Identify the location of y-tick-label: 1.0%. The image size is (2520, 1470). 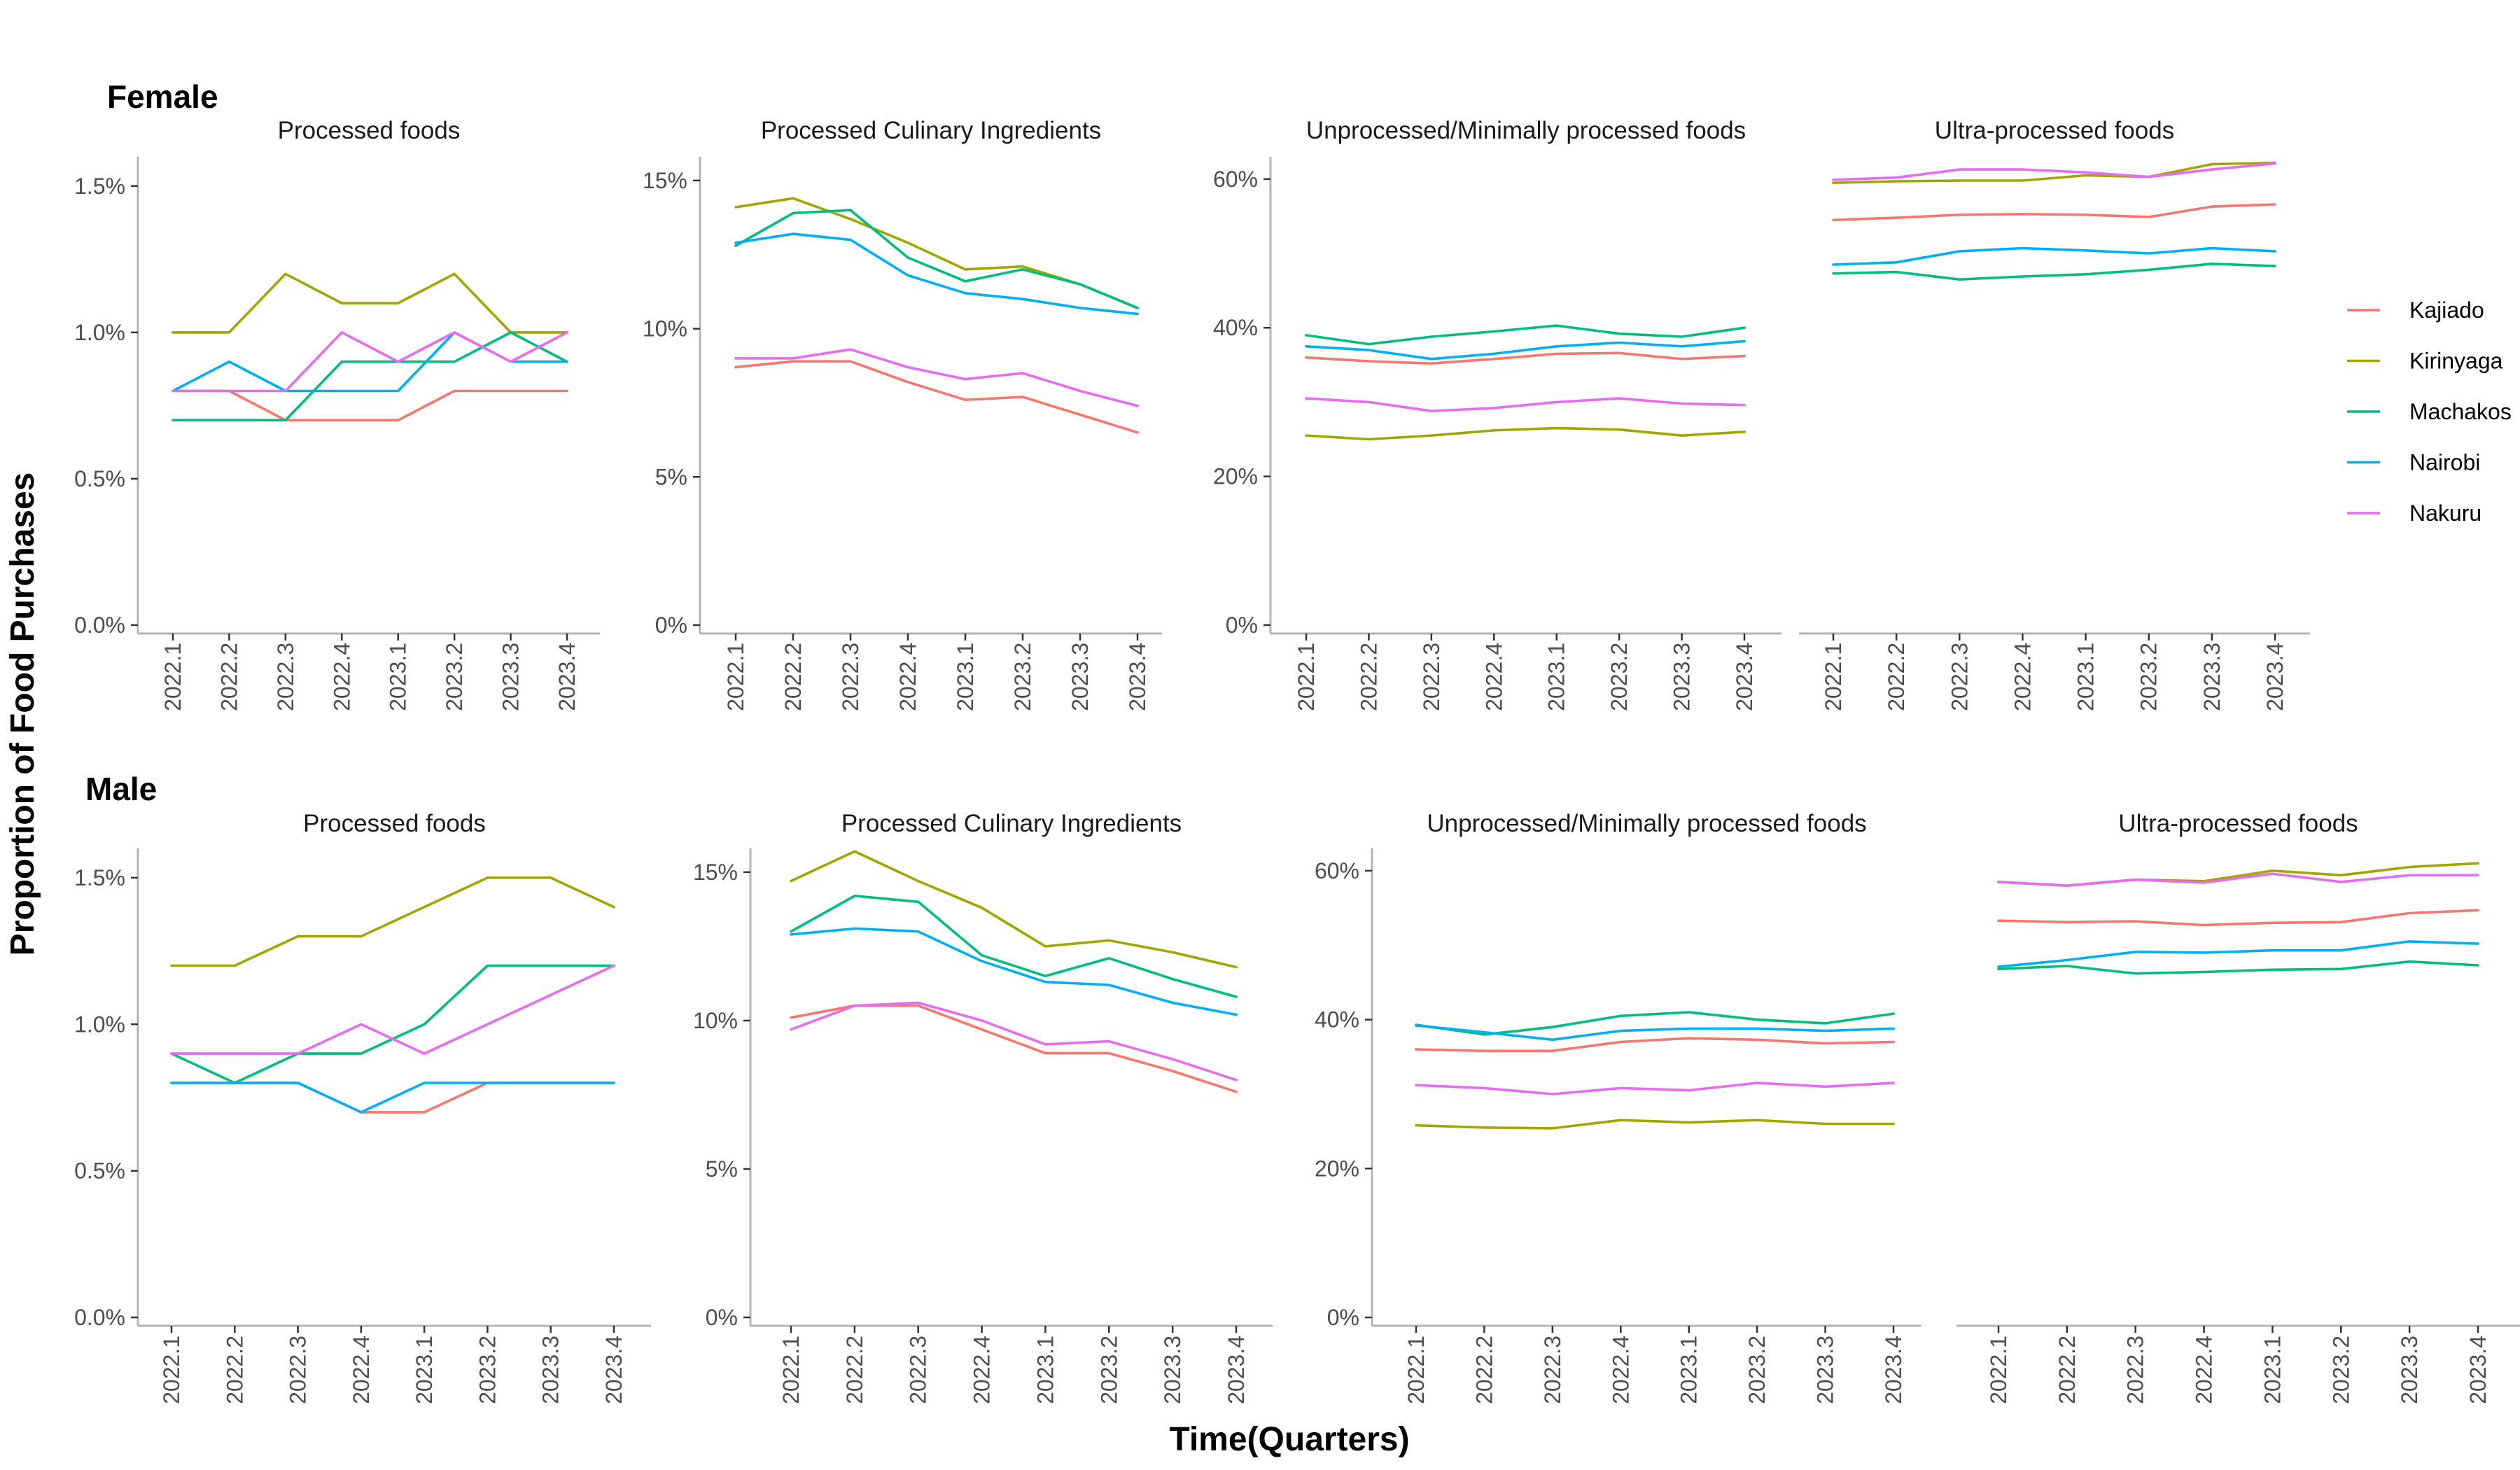
(99, 1024).